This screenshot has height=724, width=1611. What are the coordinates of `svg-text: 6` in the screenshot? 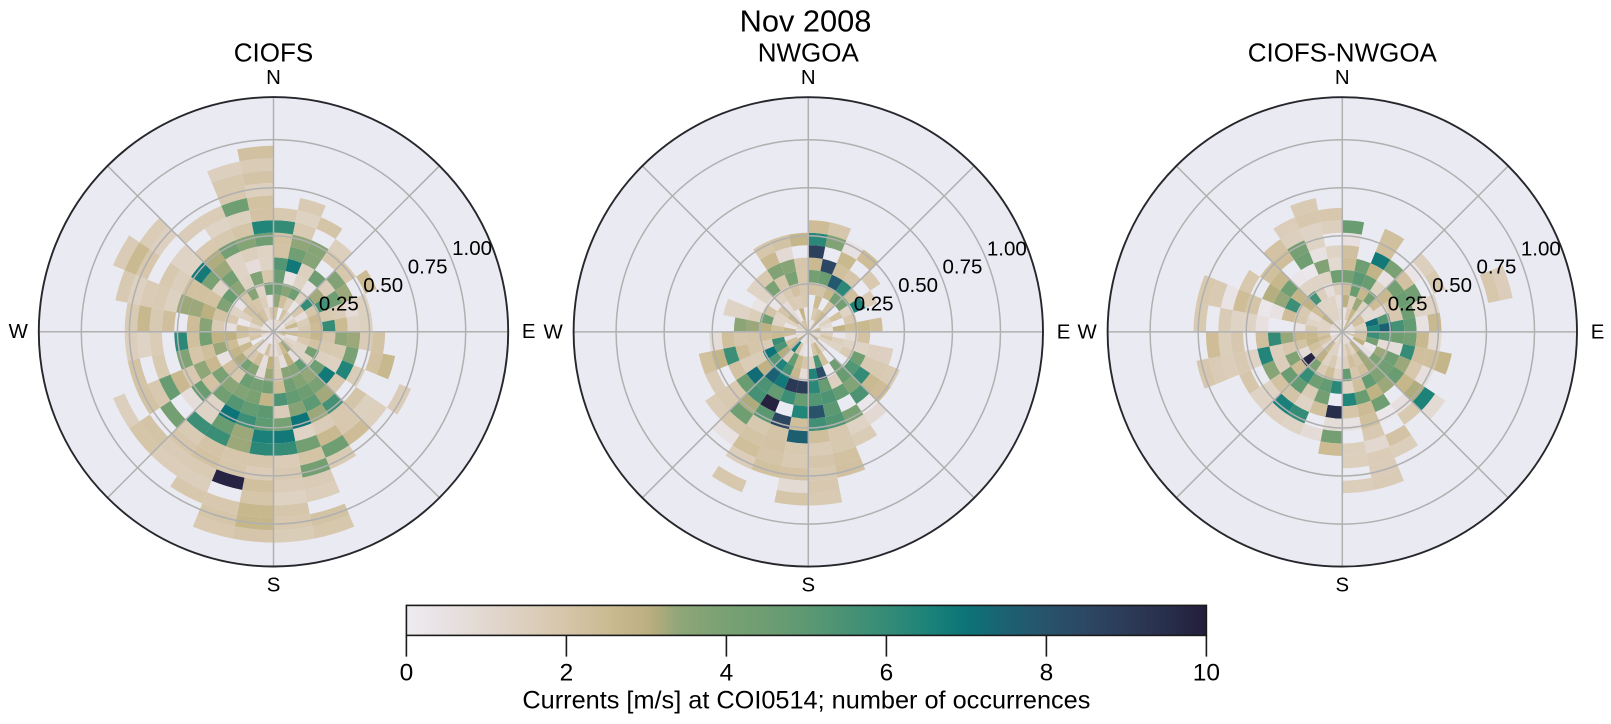 It's located at (887, 673).